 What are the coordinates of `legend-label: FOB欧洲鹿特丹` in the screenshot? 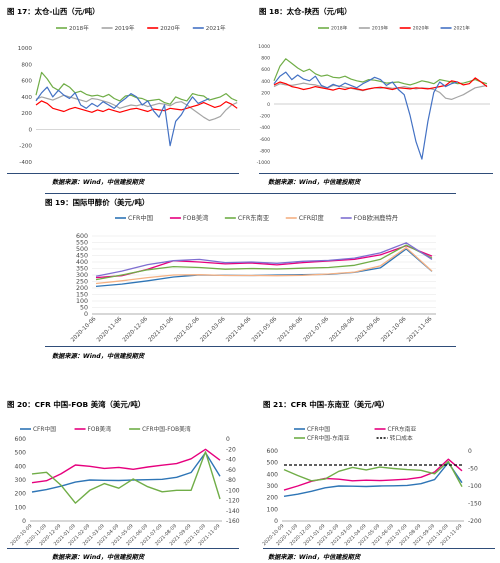 It's located at (376, 217).